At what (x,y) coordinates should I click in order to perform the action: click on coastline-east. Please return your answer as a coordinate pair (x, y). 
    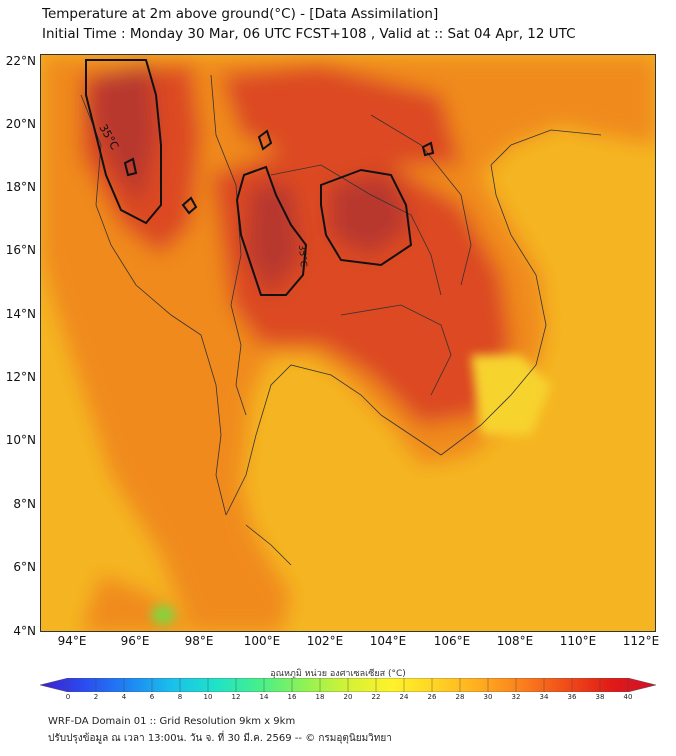
    Looking at the image, I should click on (521, 292).